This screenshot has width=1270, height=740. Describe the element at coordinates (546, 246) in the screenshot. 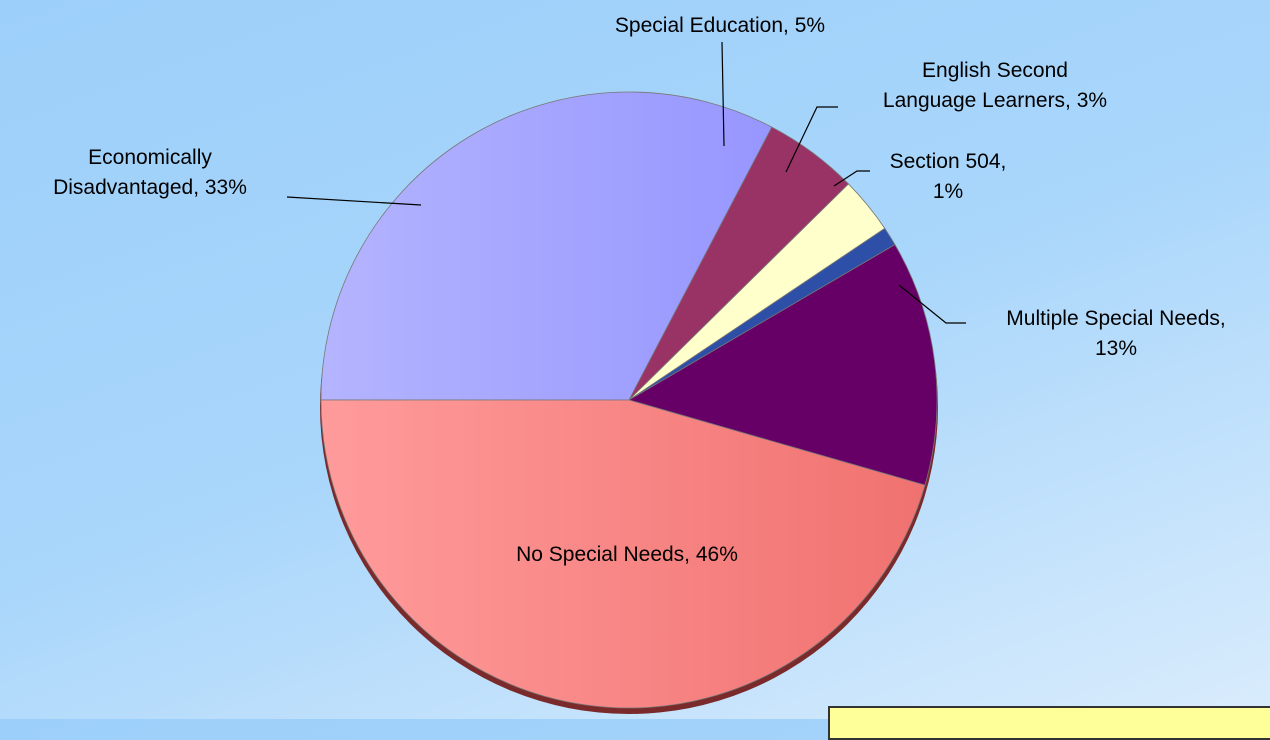

I see `pie-slice-economically-disadvantaged` at that location.